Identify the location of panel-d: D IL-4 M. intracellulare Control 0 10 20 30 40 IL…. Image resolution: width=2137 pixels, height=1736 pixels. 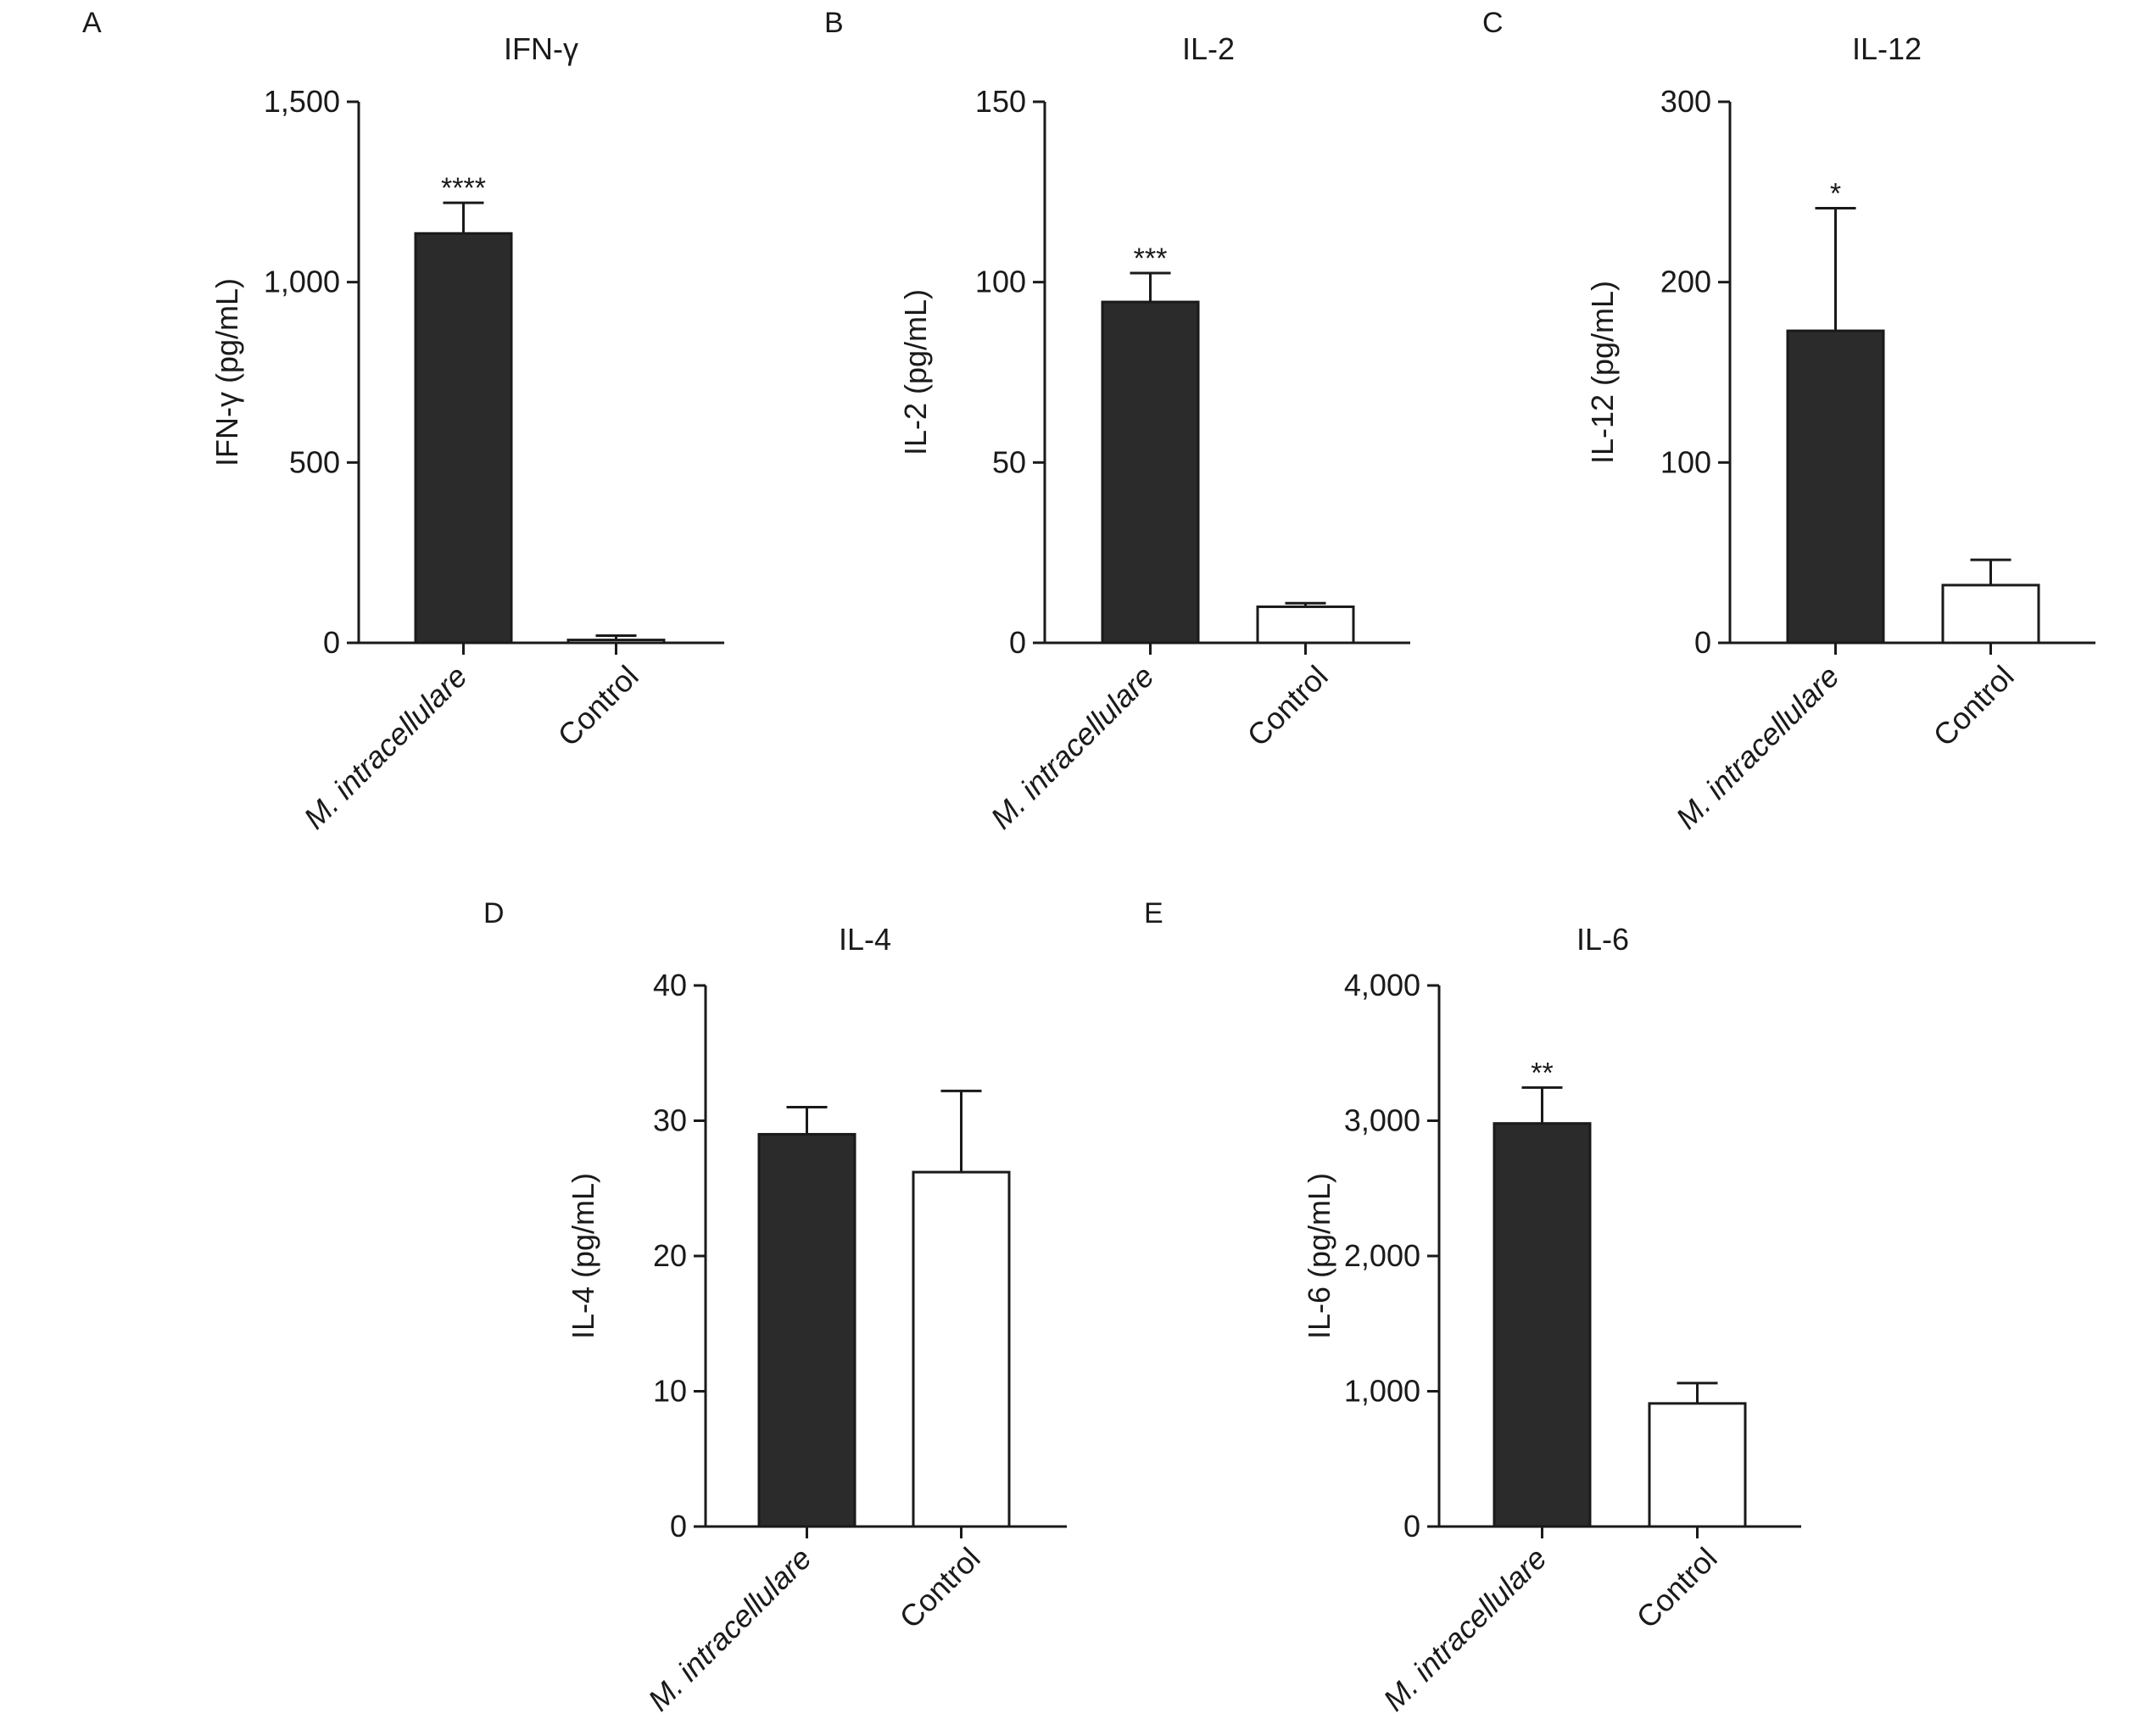
(775, 1307).